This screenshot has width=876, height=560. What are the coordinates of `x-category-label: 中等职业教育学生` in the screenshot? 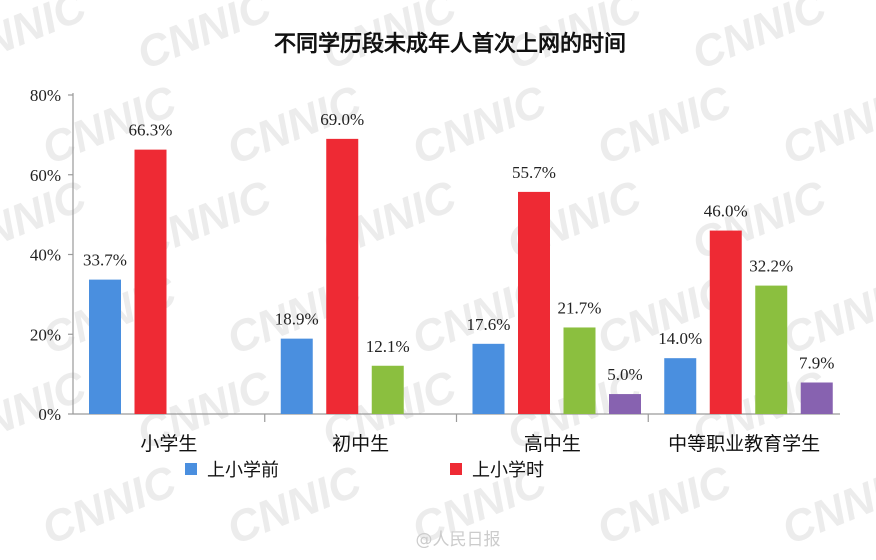 It's located at (744, 444).